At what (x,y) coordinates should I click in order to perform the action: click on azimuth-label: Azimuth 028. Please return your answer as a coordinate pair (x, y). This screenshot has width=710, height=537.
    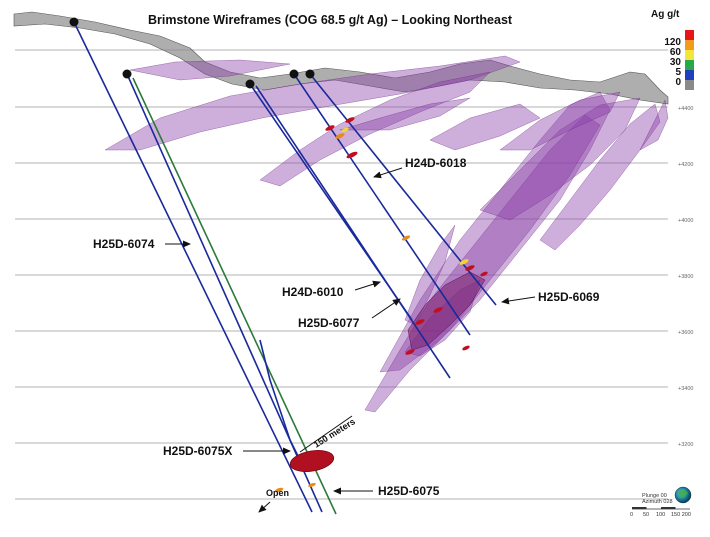
    Looking at the image, I should click on (657, 502).